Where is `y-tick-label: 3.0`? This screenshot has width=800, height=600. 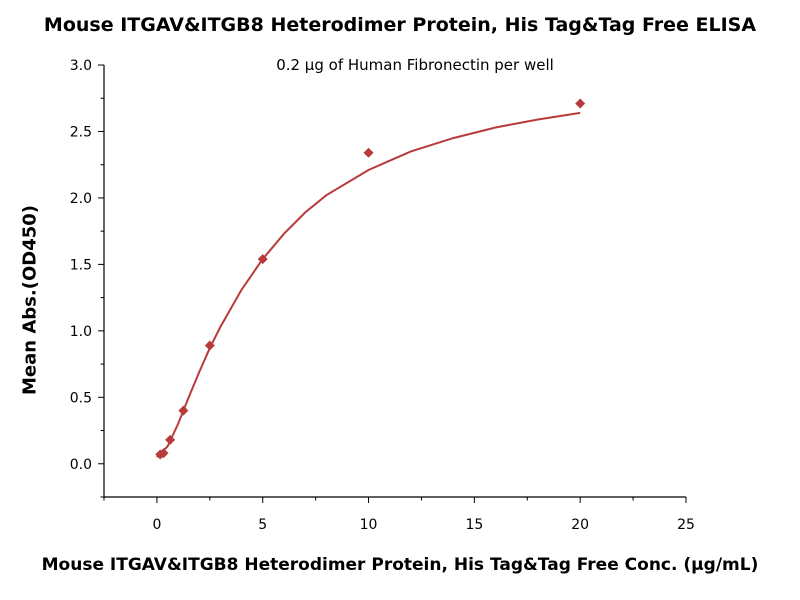 y-tick-label: 3.0 is located at coordinates (81, 66).